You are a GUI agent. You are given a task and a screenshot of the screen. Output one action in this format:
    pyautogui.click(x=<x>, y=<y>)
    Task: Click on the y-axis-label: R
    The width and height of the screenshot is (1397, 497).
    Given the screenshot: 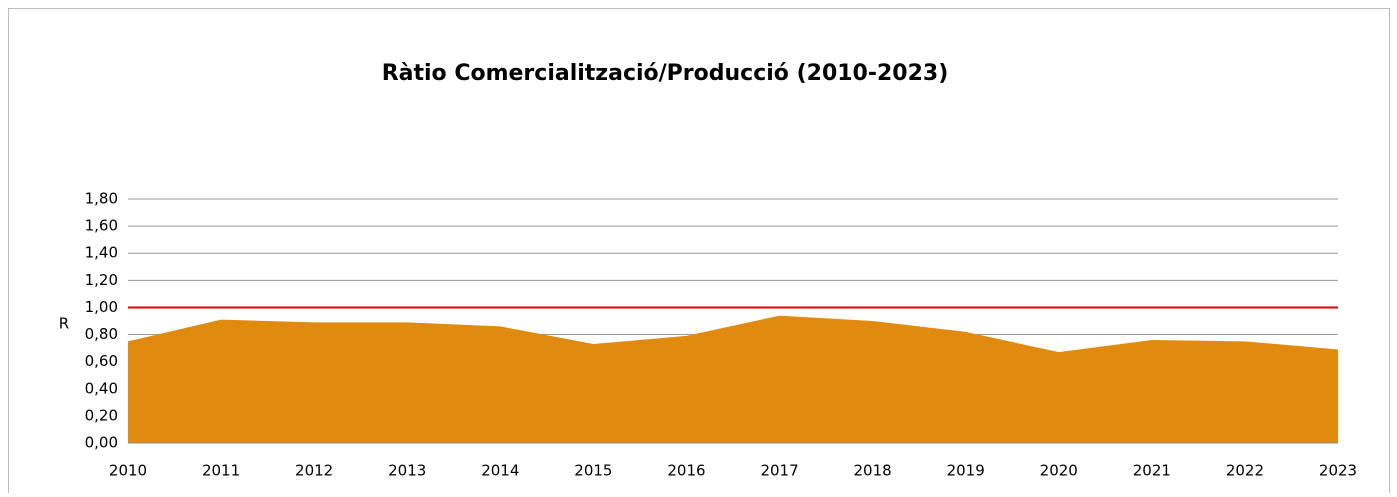 What is the action you would take?
    pyautogui.click(x=64, y=324)
    